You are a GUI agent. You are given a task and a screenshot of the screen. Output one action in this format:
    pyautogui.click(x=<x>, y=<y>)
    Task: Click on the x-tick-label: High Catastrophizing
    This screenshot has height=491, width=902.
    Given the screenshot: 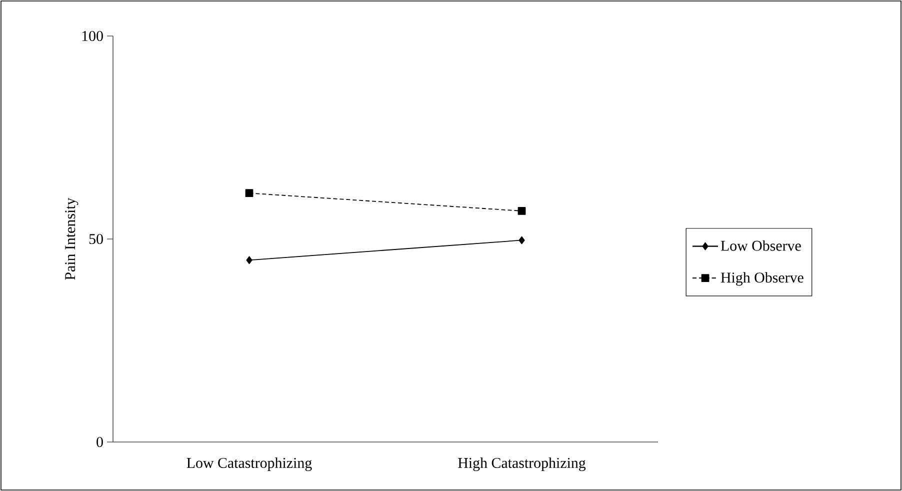 What is the action you would take?
    pyautogui.click(x=522, y=464)
    